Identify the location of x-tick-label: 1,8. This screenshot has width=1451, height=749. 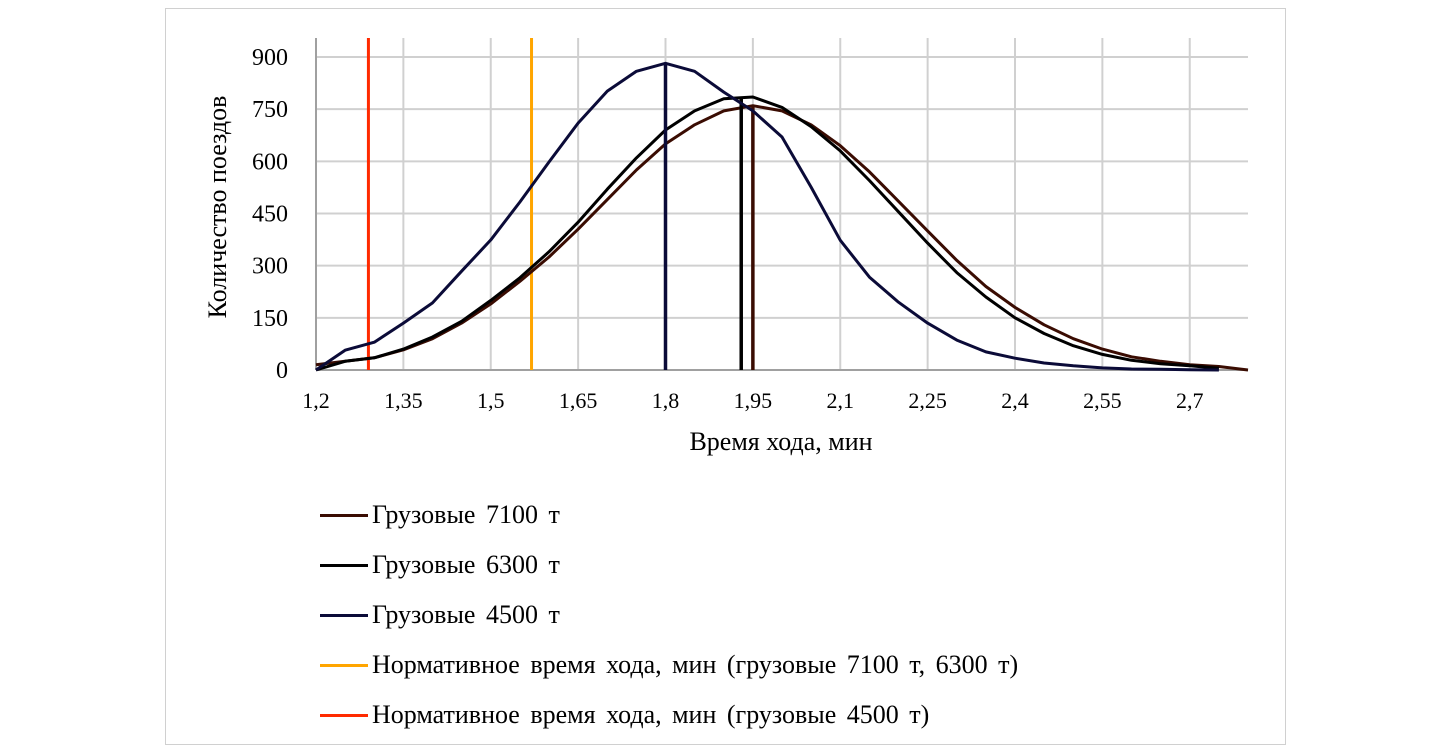
(666, 400).